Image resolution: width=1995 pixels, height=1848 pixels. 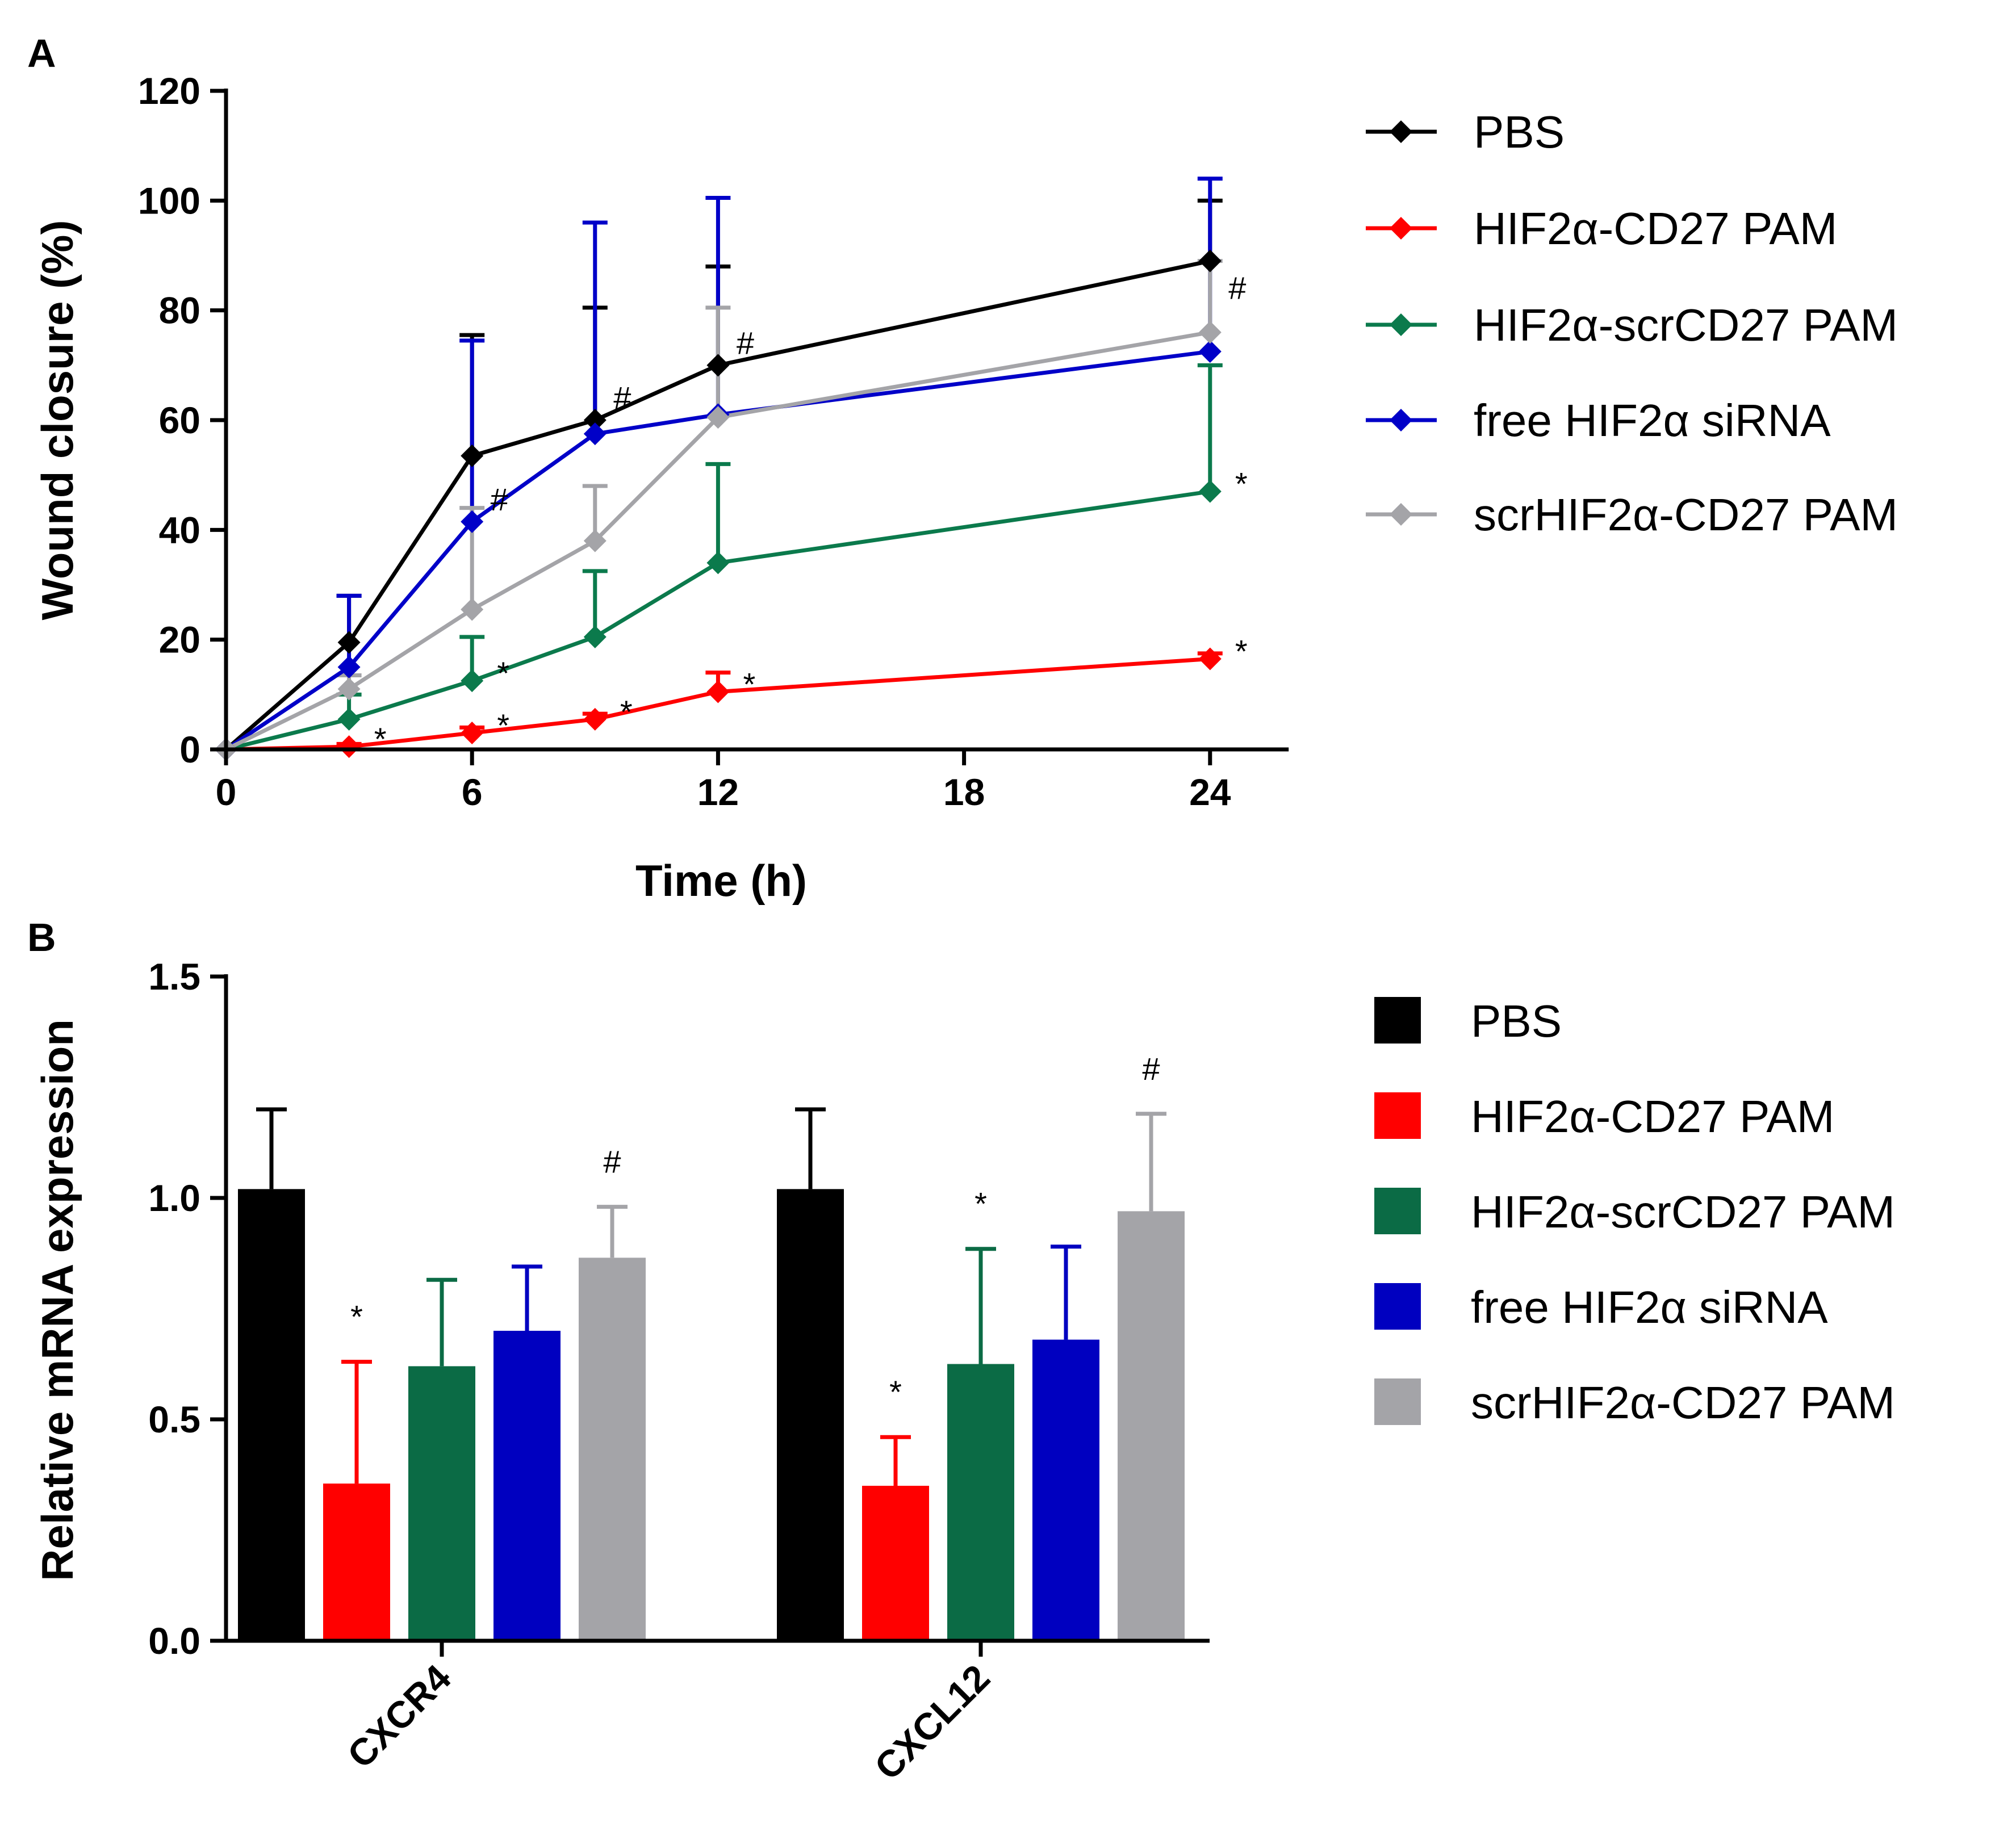 What do you see at coordinates (356, 1317) in the screenshot?
I see `b-annotation-0: *` at bounding box center [356, 1317].